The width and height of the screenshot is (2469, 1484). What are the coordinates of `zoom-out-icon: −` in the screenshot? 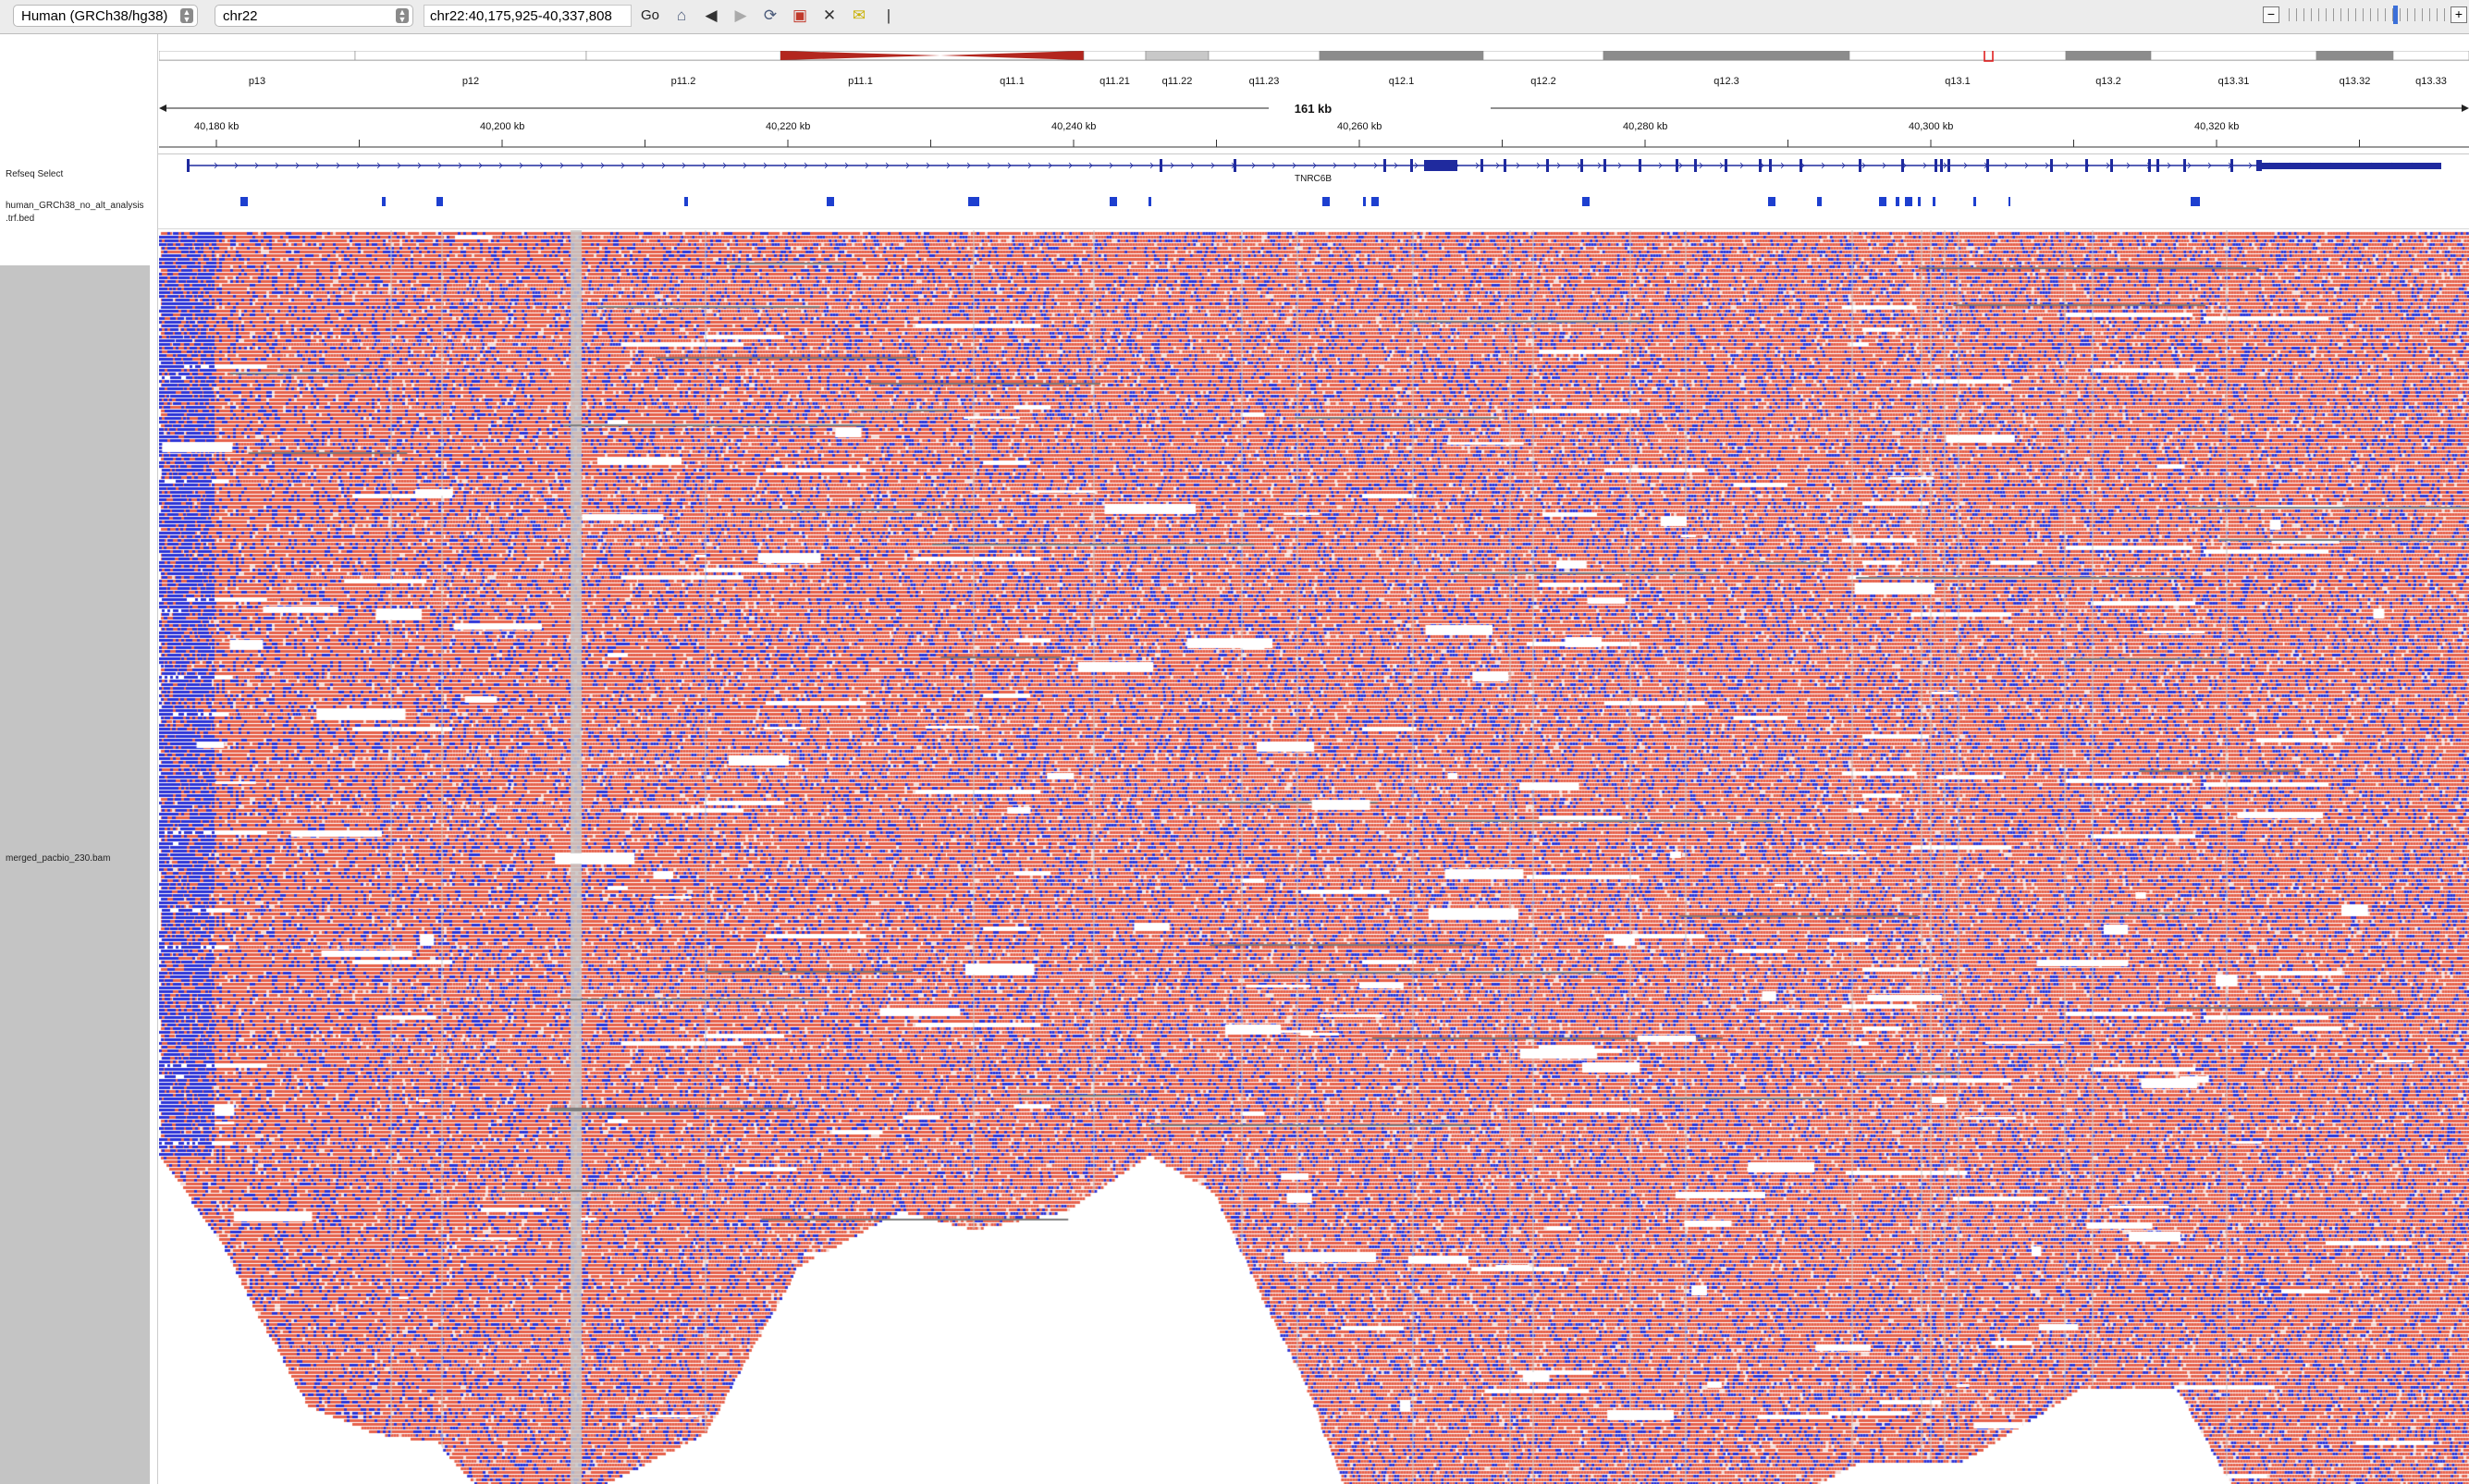 It's located at (2271, 14).